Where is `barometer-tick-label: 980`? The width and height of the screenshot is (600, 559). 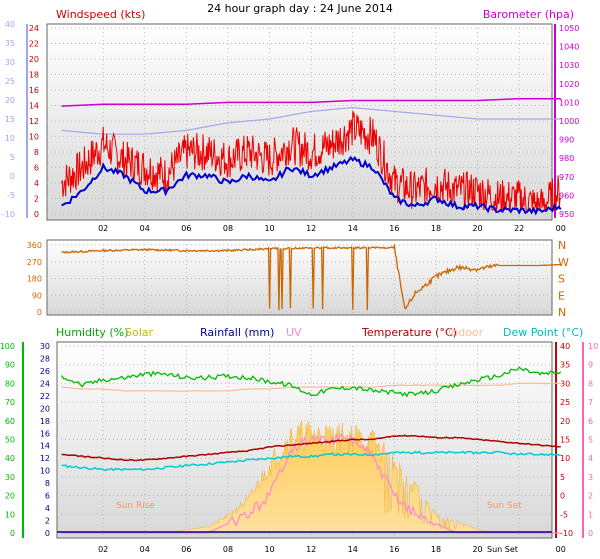 barometer-tick-label: 980 is located at coordinates (566, 158).